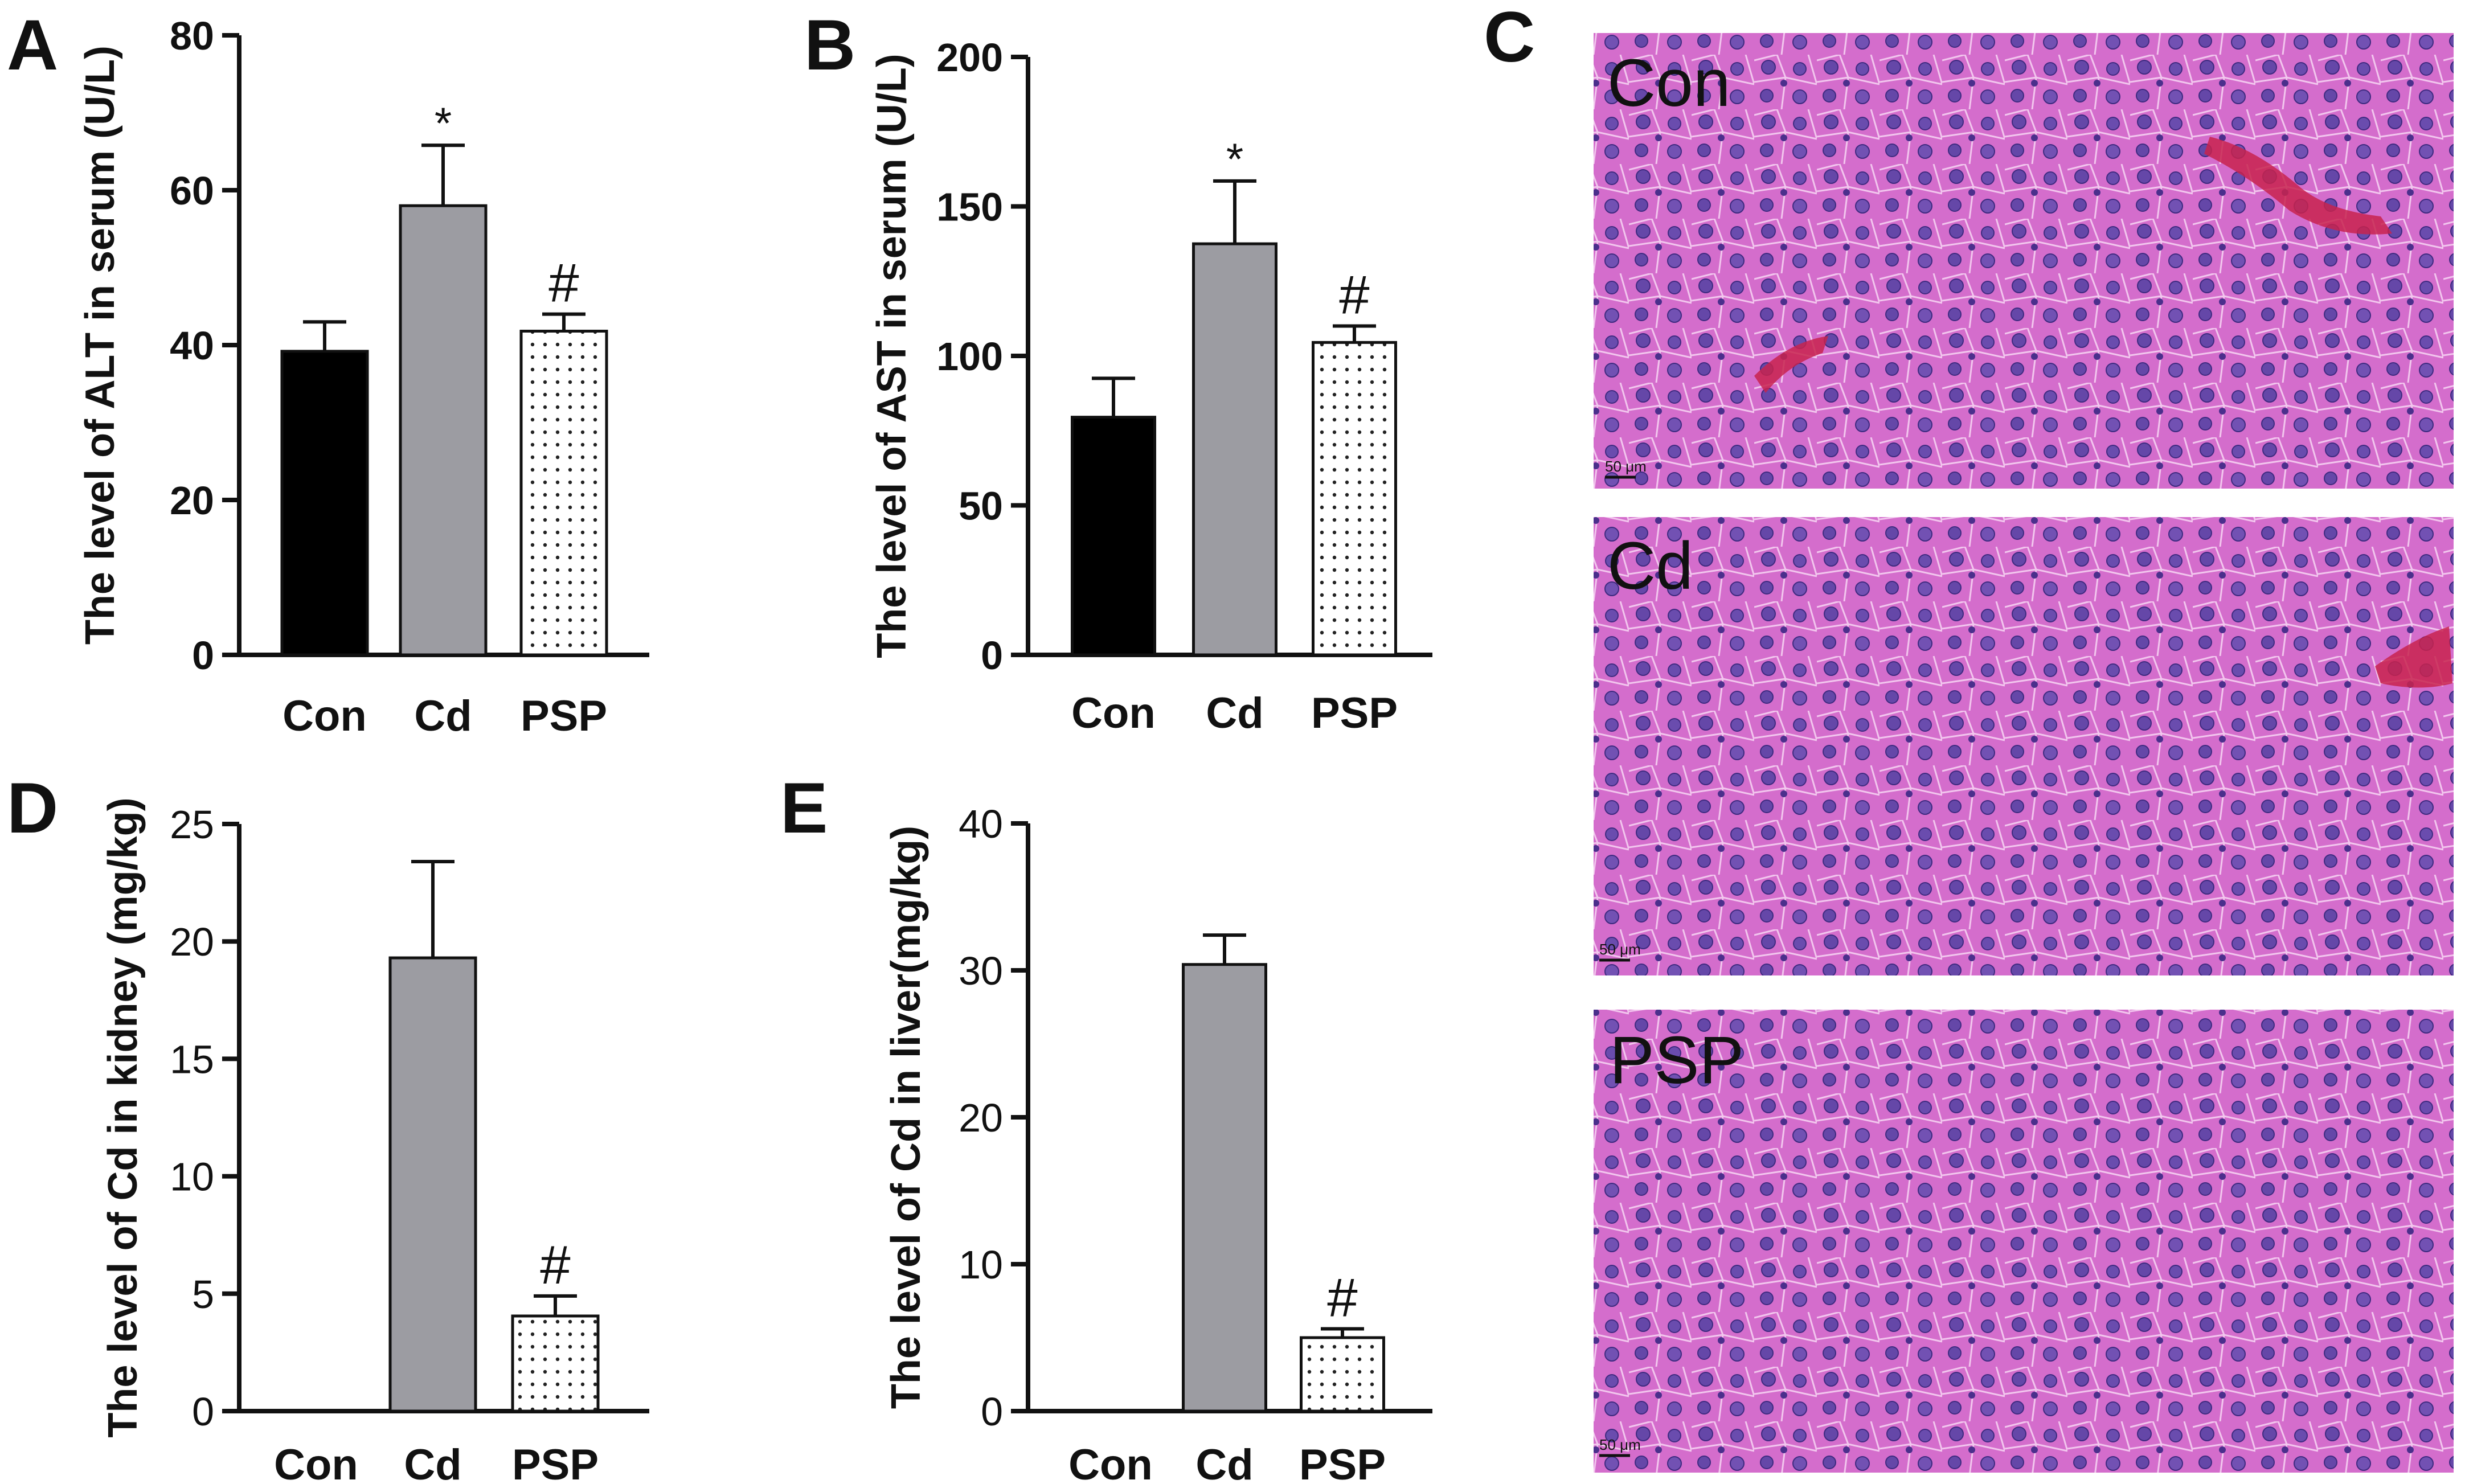 The height and width of the screenshot is (1484, 2465). Describe the element at coordinates (192, 1059) in the screenshot. I see `y-tick-label: 15` at that location.